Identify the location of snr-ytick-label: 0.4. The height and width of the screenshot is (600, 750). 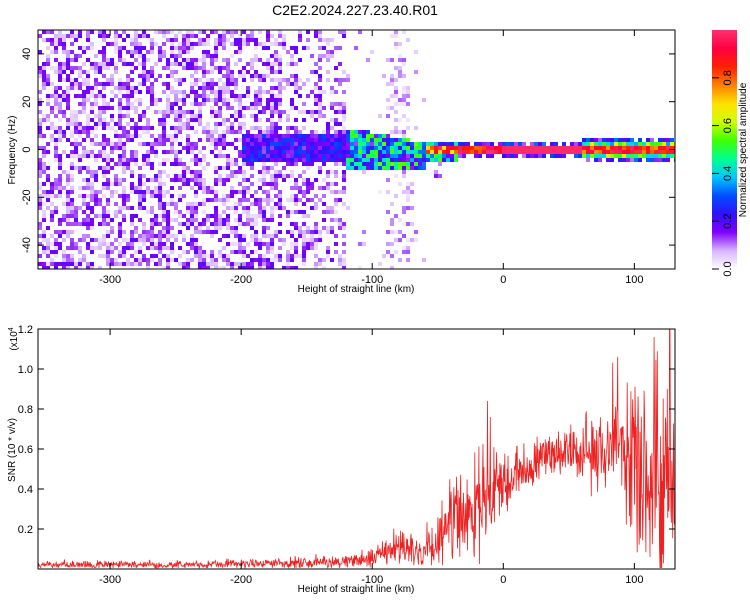
(25, 490).